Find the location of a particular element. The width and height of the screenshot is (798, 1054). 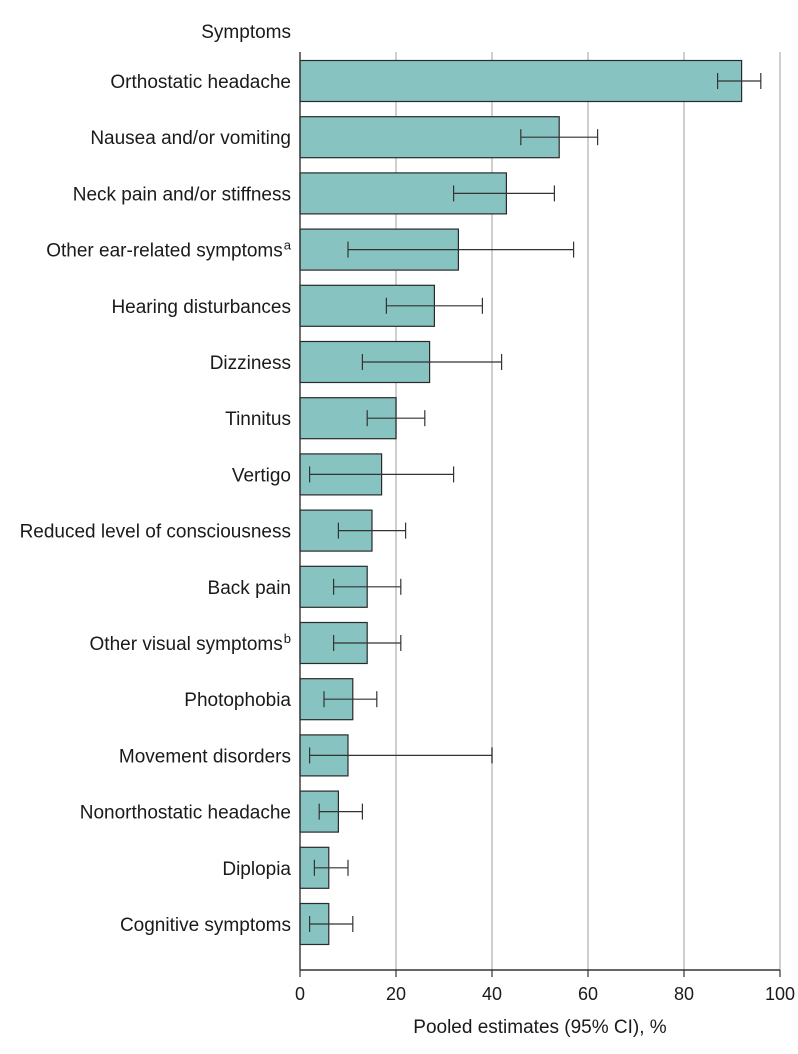

category-label-6: Tinnitus is located at coordinates (258, 419).